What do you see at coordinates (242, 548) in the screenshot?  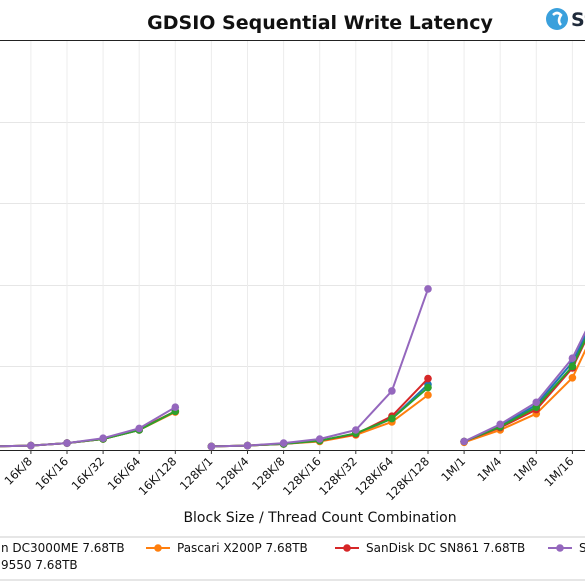 I see `legend-label: Pascari X200P 7.68TB` at bounding box center [242, 548].